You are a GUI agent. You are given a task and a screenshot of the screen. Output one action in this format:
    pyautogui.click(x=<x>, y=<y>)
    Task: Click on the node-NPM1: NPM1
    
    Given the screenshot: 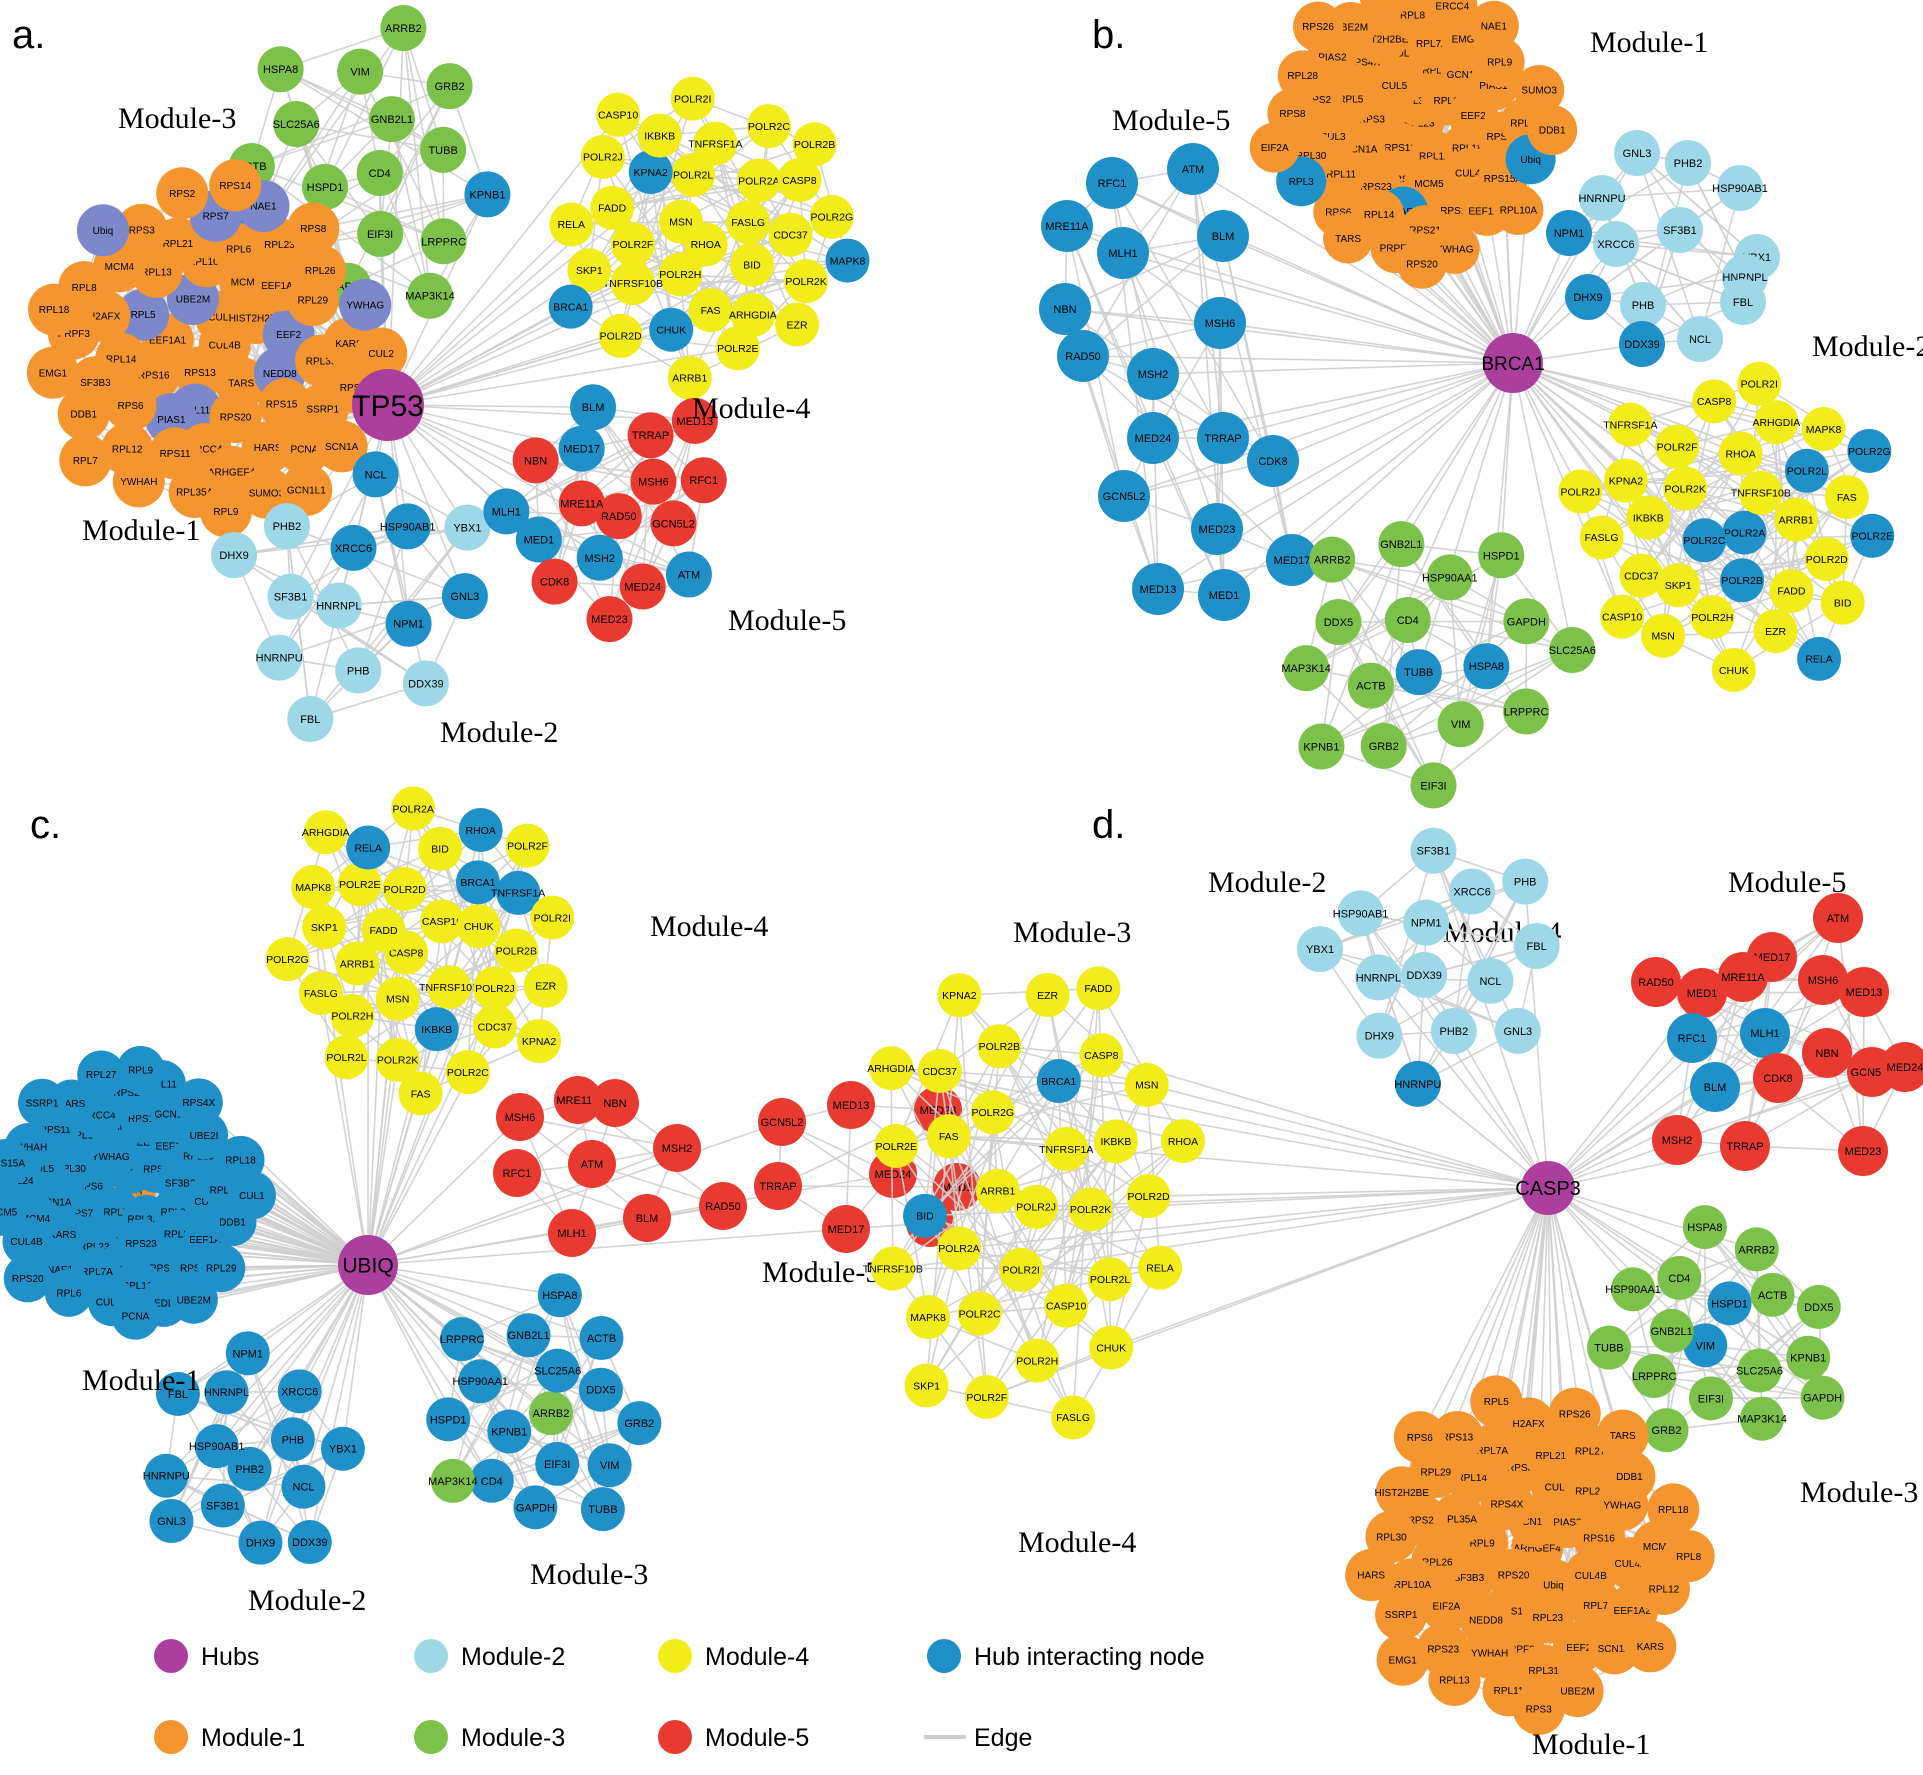 What is the action you would take?
    pyautogui.click(x=408, y=623)
    